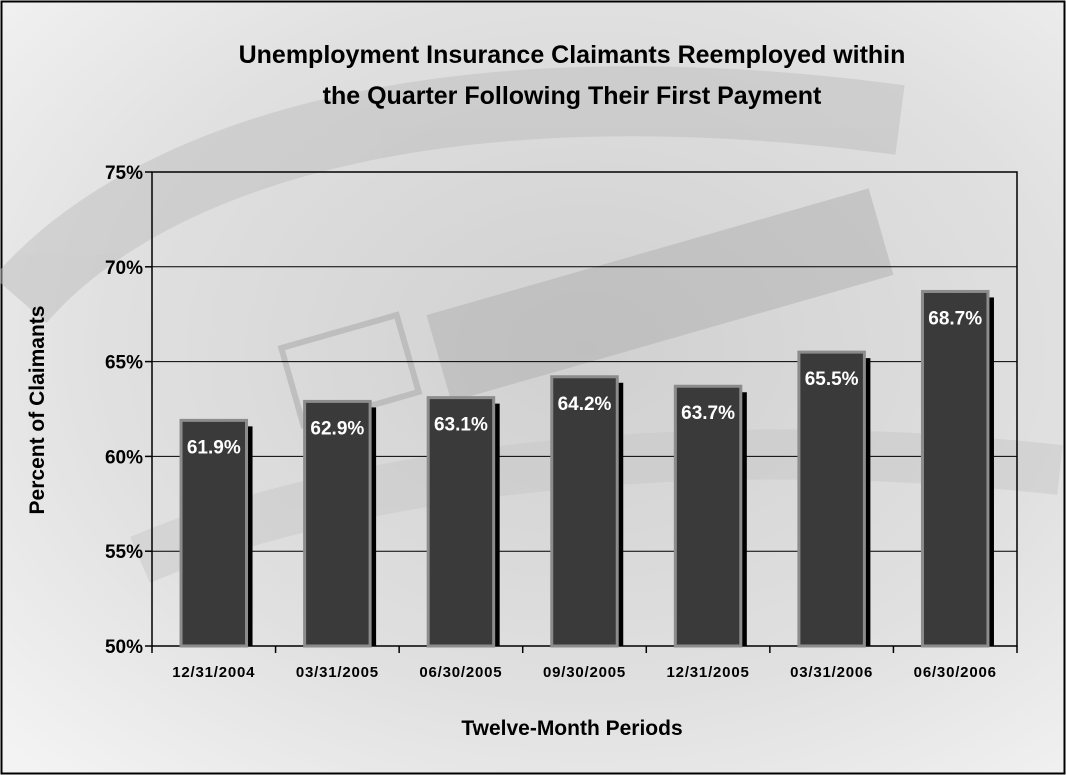 Image resolution: width=1066 pixels, height=775 pixels. Describe the element at coordinates (660, 295) in the screenshot. I see `bg-help-wanted-box` at that location.